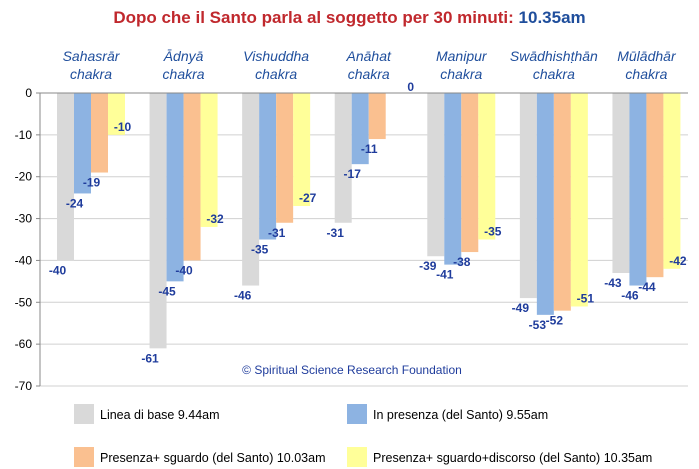  I want to click on y-tick-label: -50, so click(24, 302).